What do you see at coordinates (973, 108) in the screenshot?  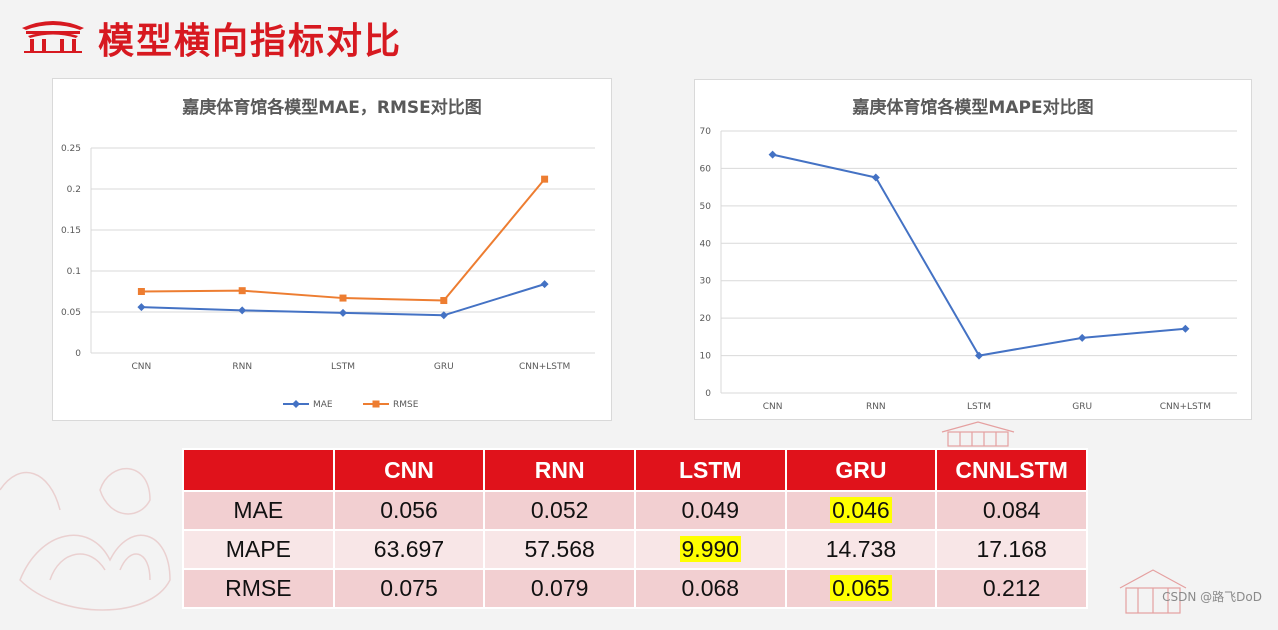 I see `chart-title: 嘉庚体育馆各模型MAPE对比图` at bounding box center [973, 108].